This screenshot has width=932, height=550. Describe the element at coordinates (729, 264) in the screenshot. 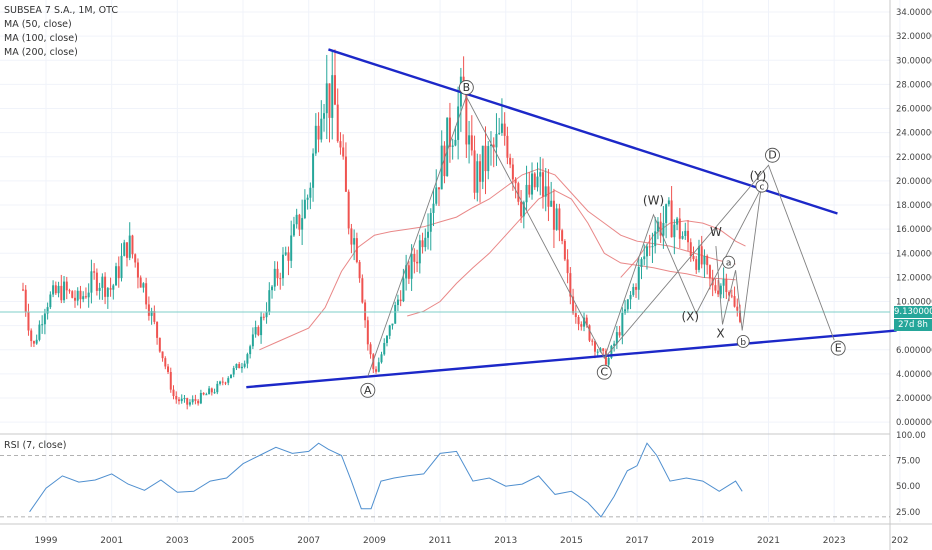

I see `wave-label: a` at that location.